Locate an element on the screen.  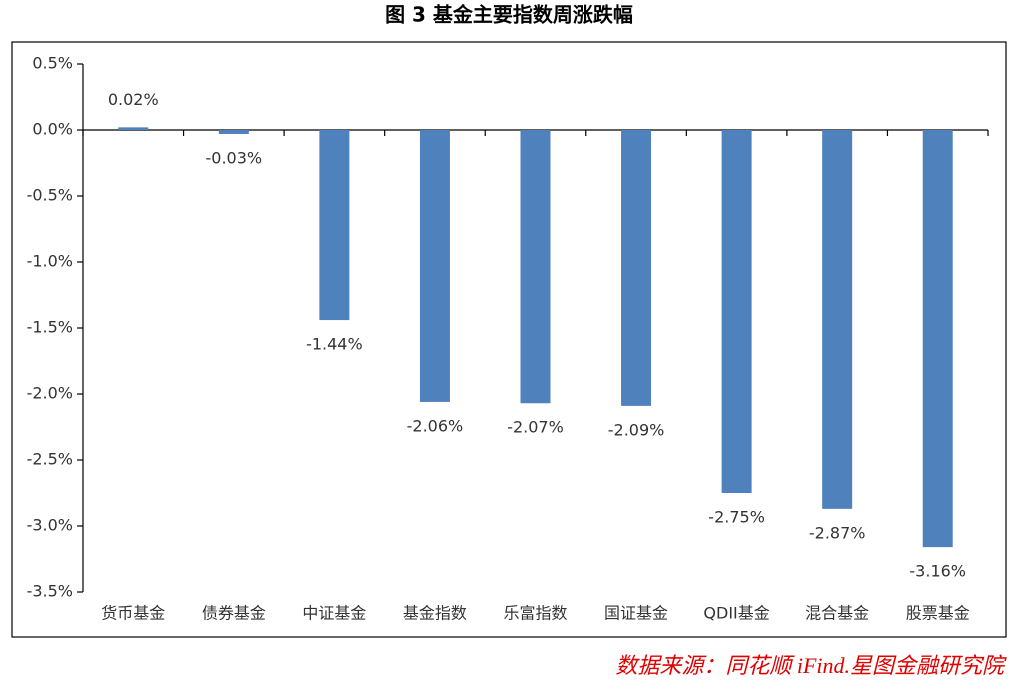
y-tick-label: 0.5% is located at coordinates (52, 63).